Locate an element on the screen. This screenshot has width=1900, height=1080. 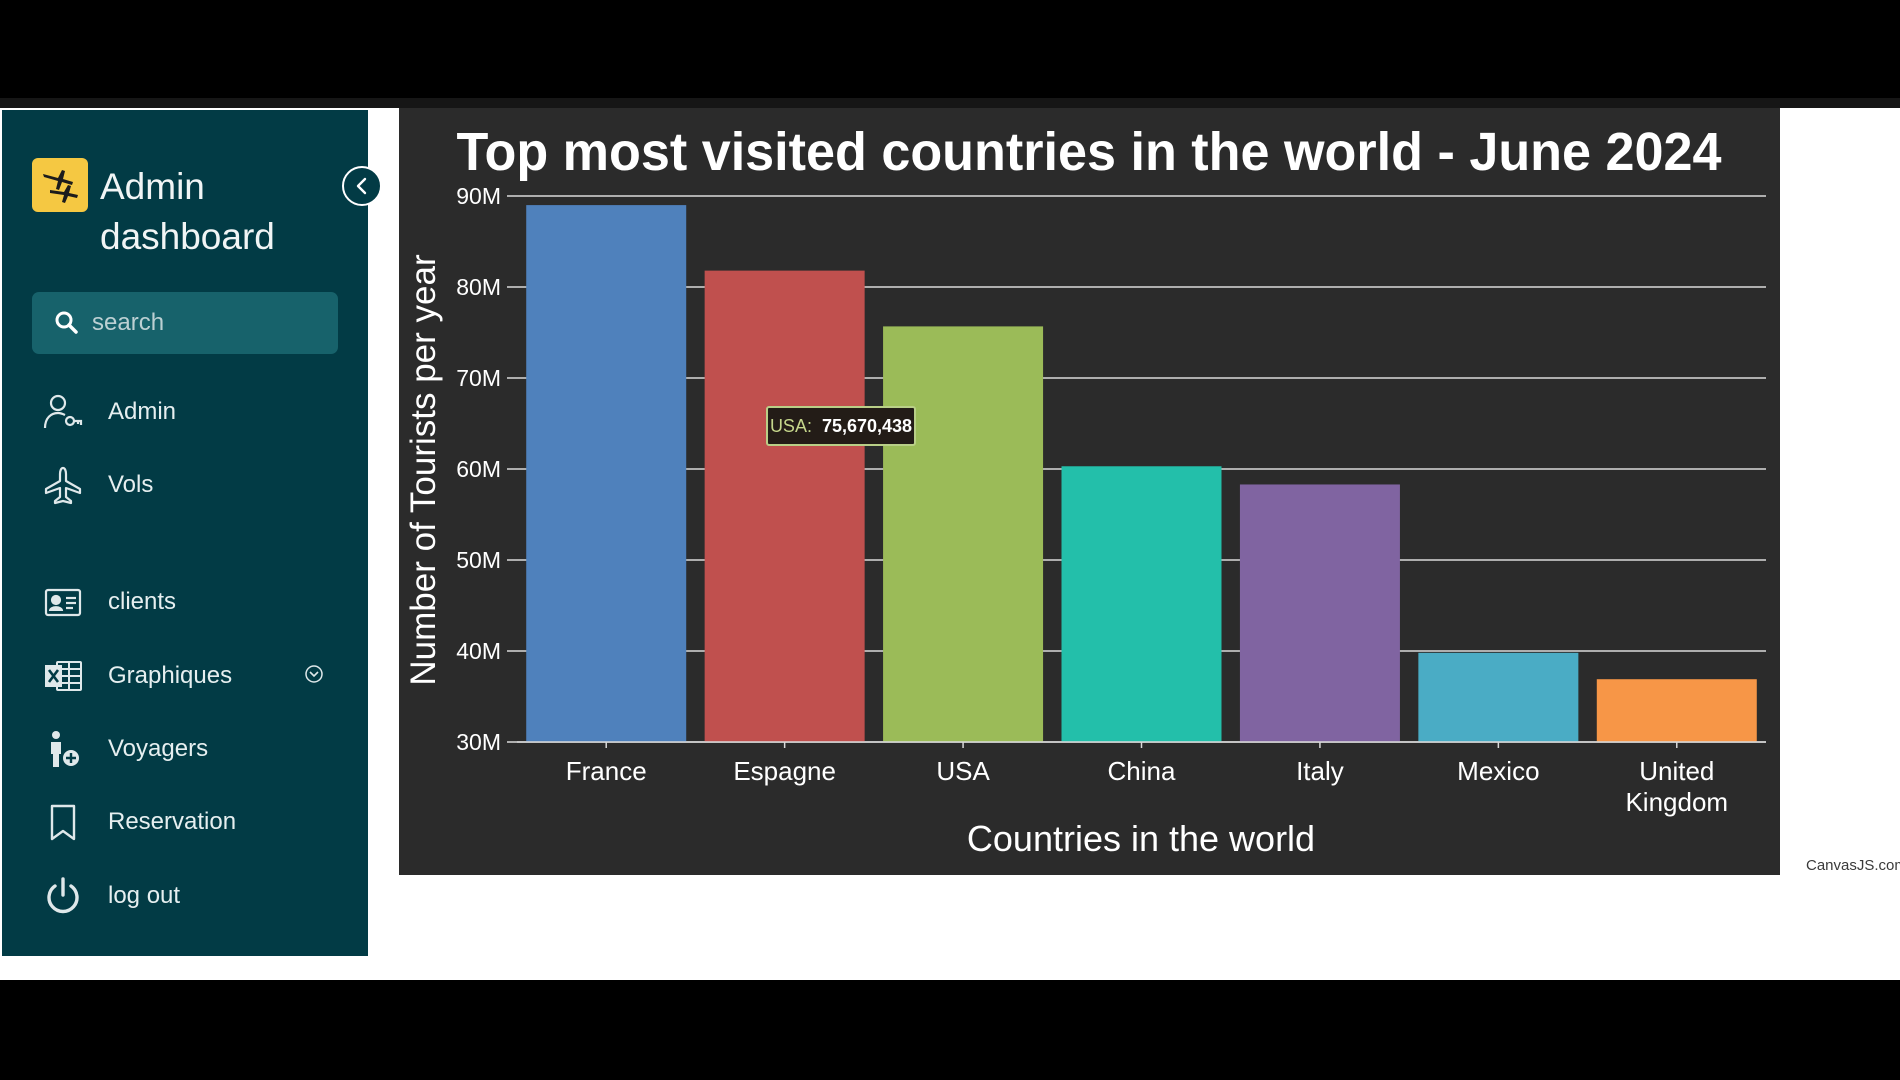
user-key-icon is located at coordinates (63, 412).